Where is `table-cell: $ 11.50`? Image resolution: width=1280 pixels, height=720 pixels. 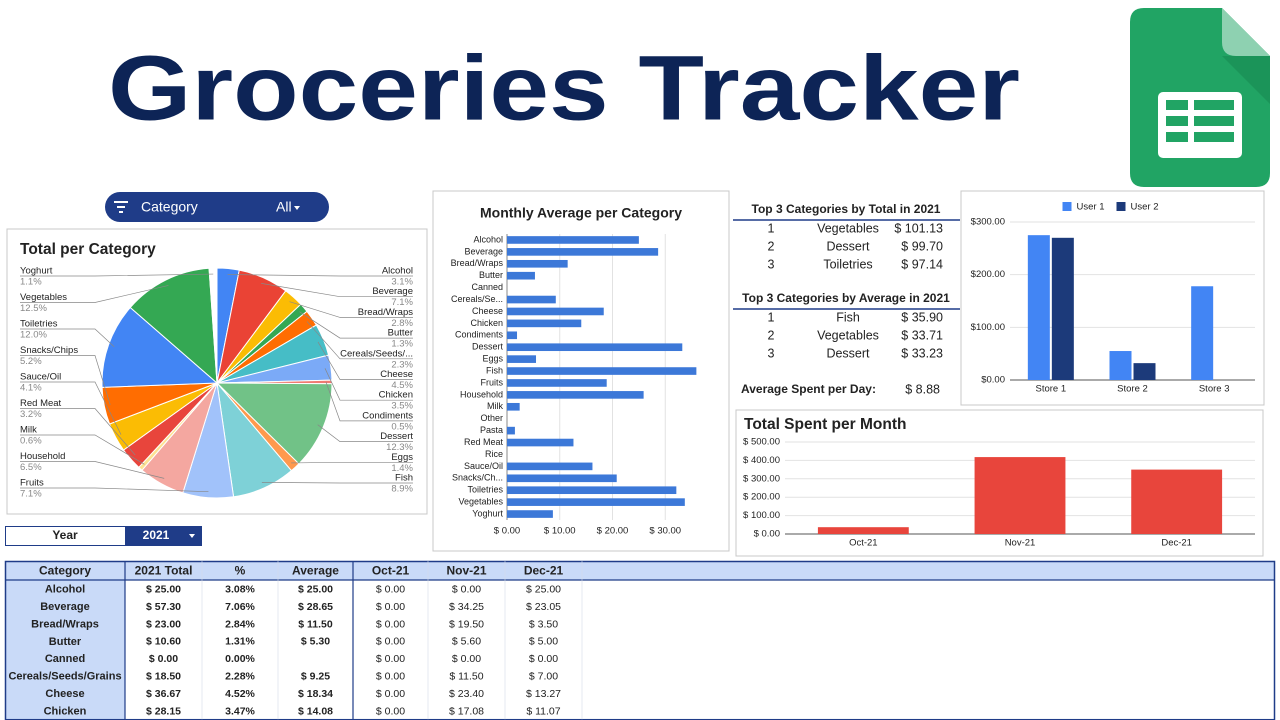
table-cell: $ 11.50 is located at coordinates (315, 624).